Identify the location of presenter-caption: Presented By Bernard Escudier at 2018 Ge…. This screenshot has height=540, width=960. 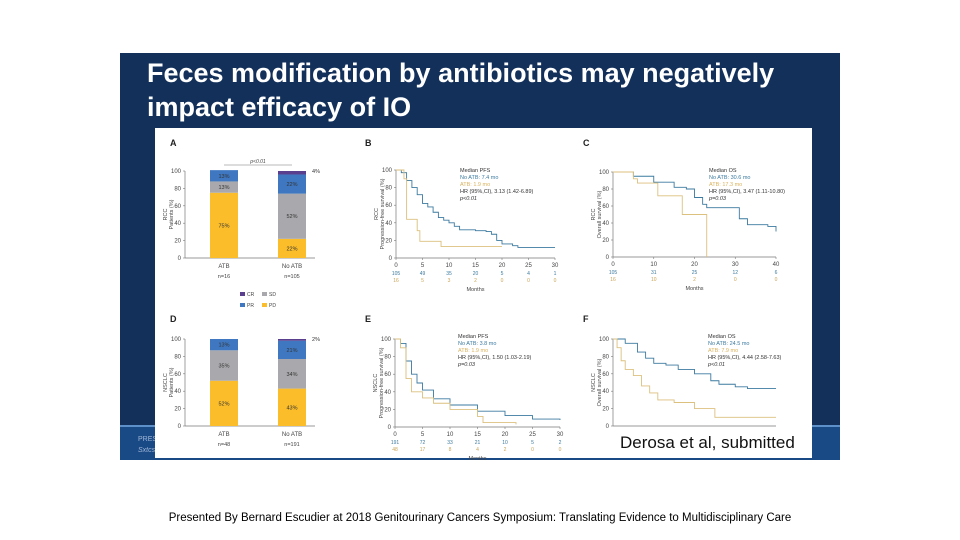
(480, 518).